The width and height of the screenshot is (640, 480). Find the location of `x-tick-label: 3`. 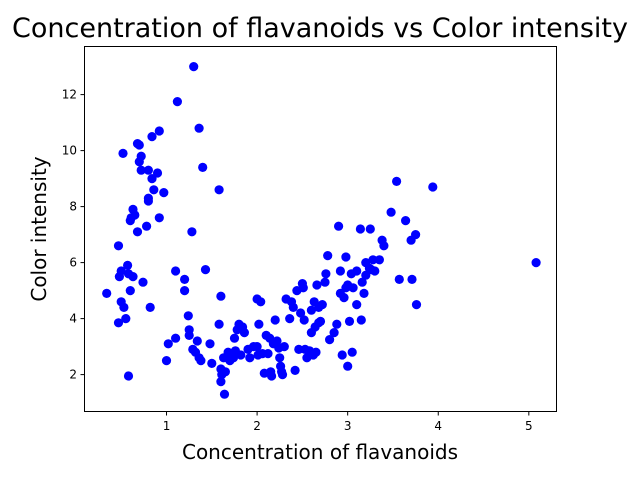

x-tick-label: 3 is located at coordinates (348, 426).